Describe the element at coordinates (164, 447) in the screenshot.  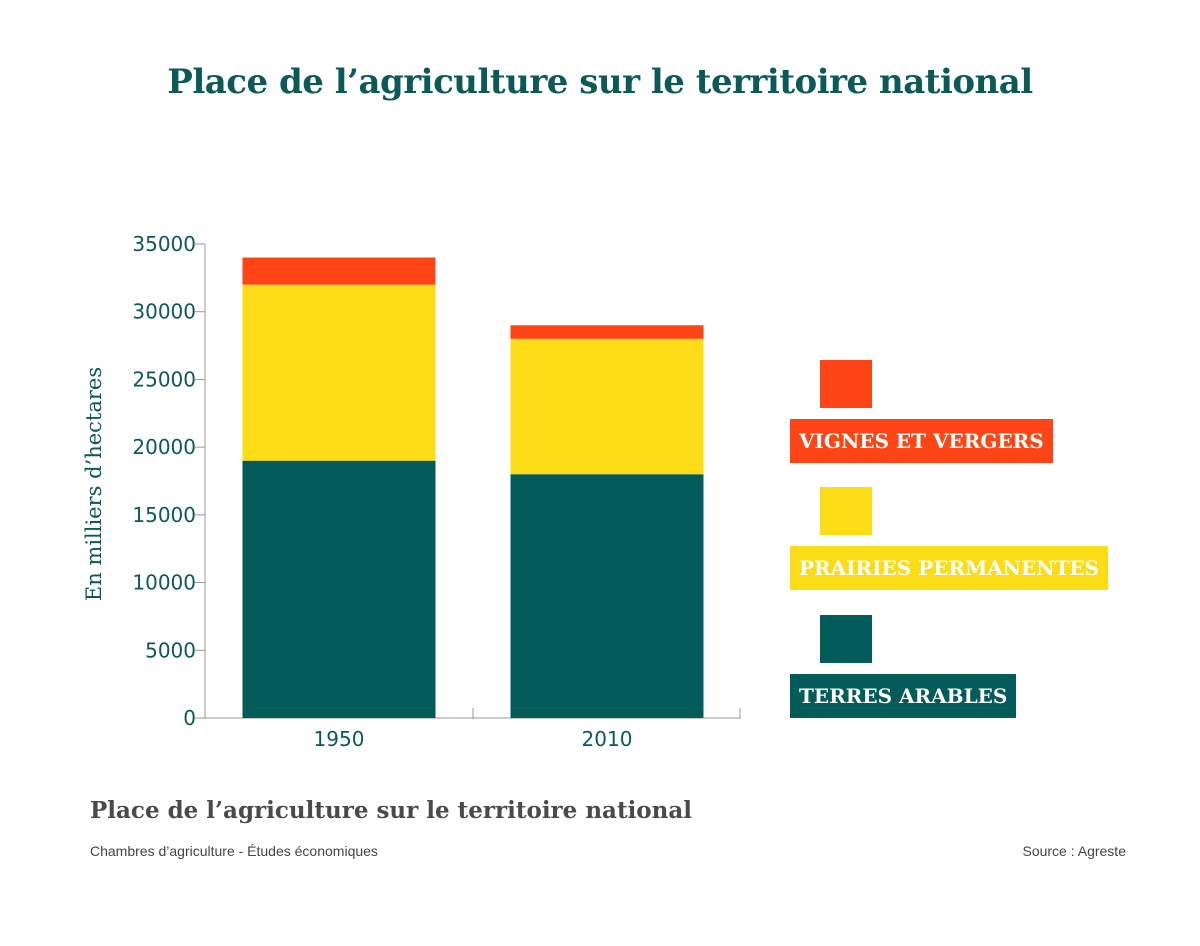
I see `y-tick-label: 20000` at that location.